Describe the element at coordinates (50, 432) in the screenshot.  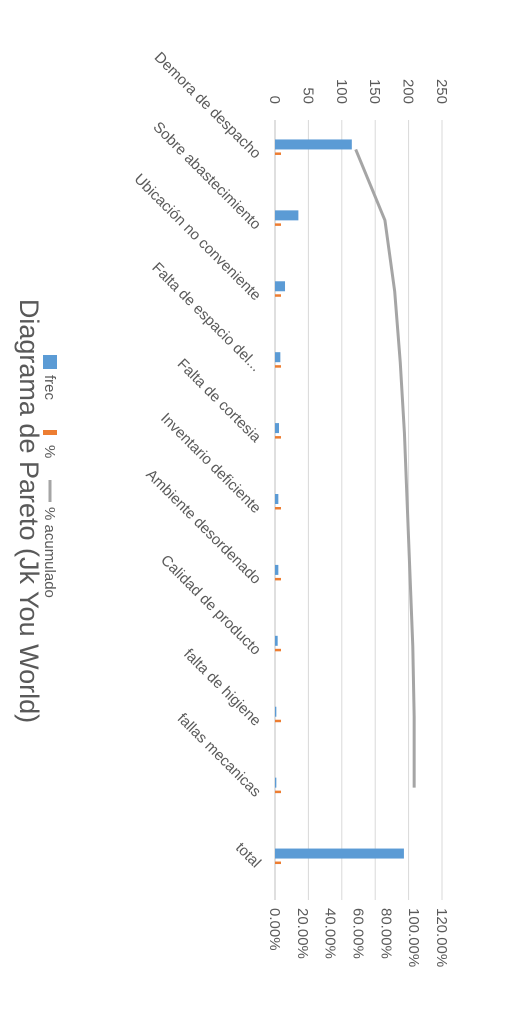
I see `legend-swatch-pct` at that location.